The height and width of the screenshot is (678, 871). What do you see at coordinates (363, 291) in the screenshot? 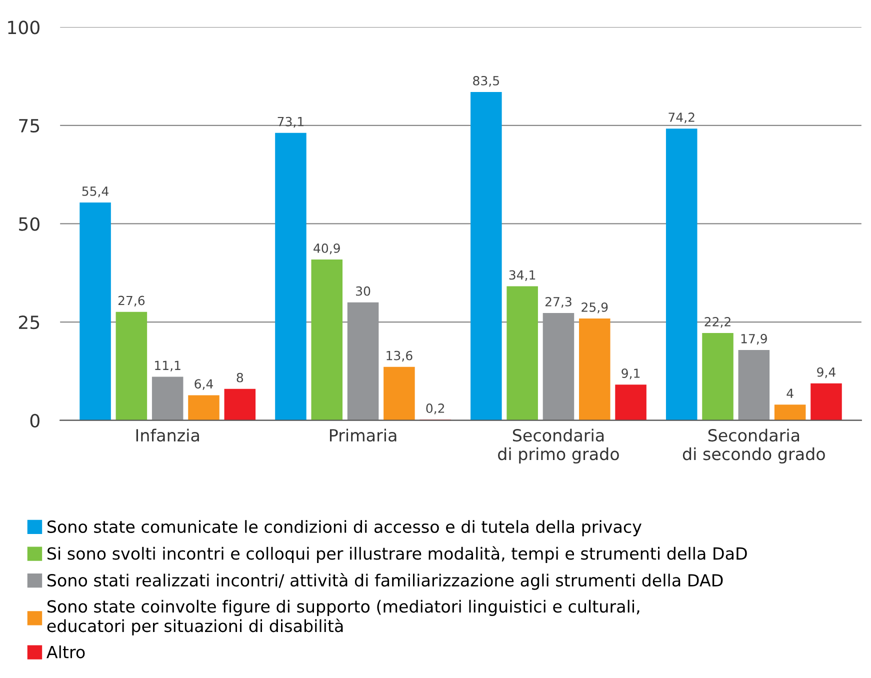
I see `data-label: 30` at bounding box center [363, 291].